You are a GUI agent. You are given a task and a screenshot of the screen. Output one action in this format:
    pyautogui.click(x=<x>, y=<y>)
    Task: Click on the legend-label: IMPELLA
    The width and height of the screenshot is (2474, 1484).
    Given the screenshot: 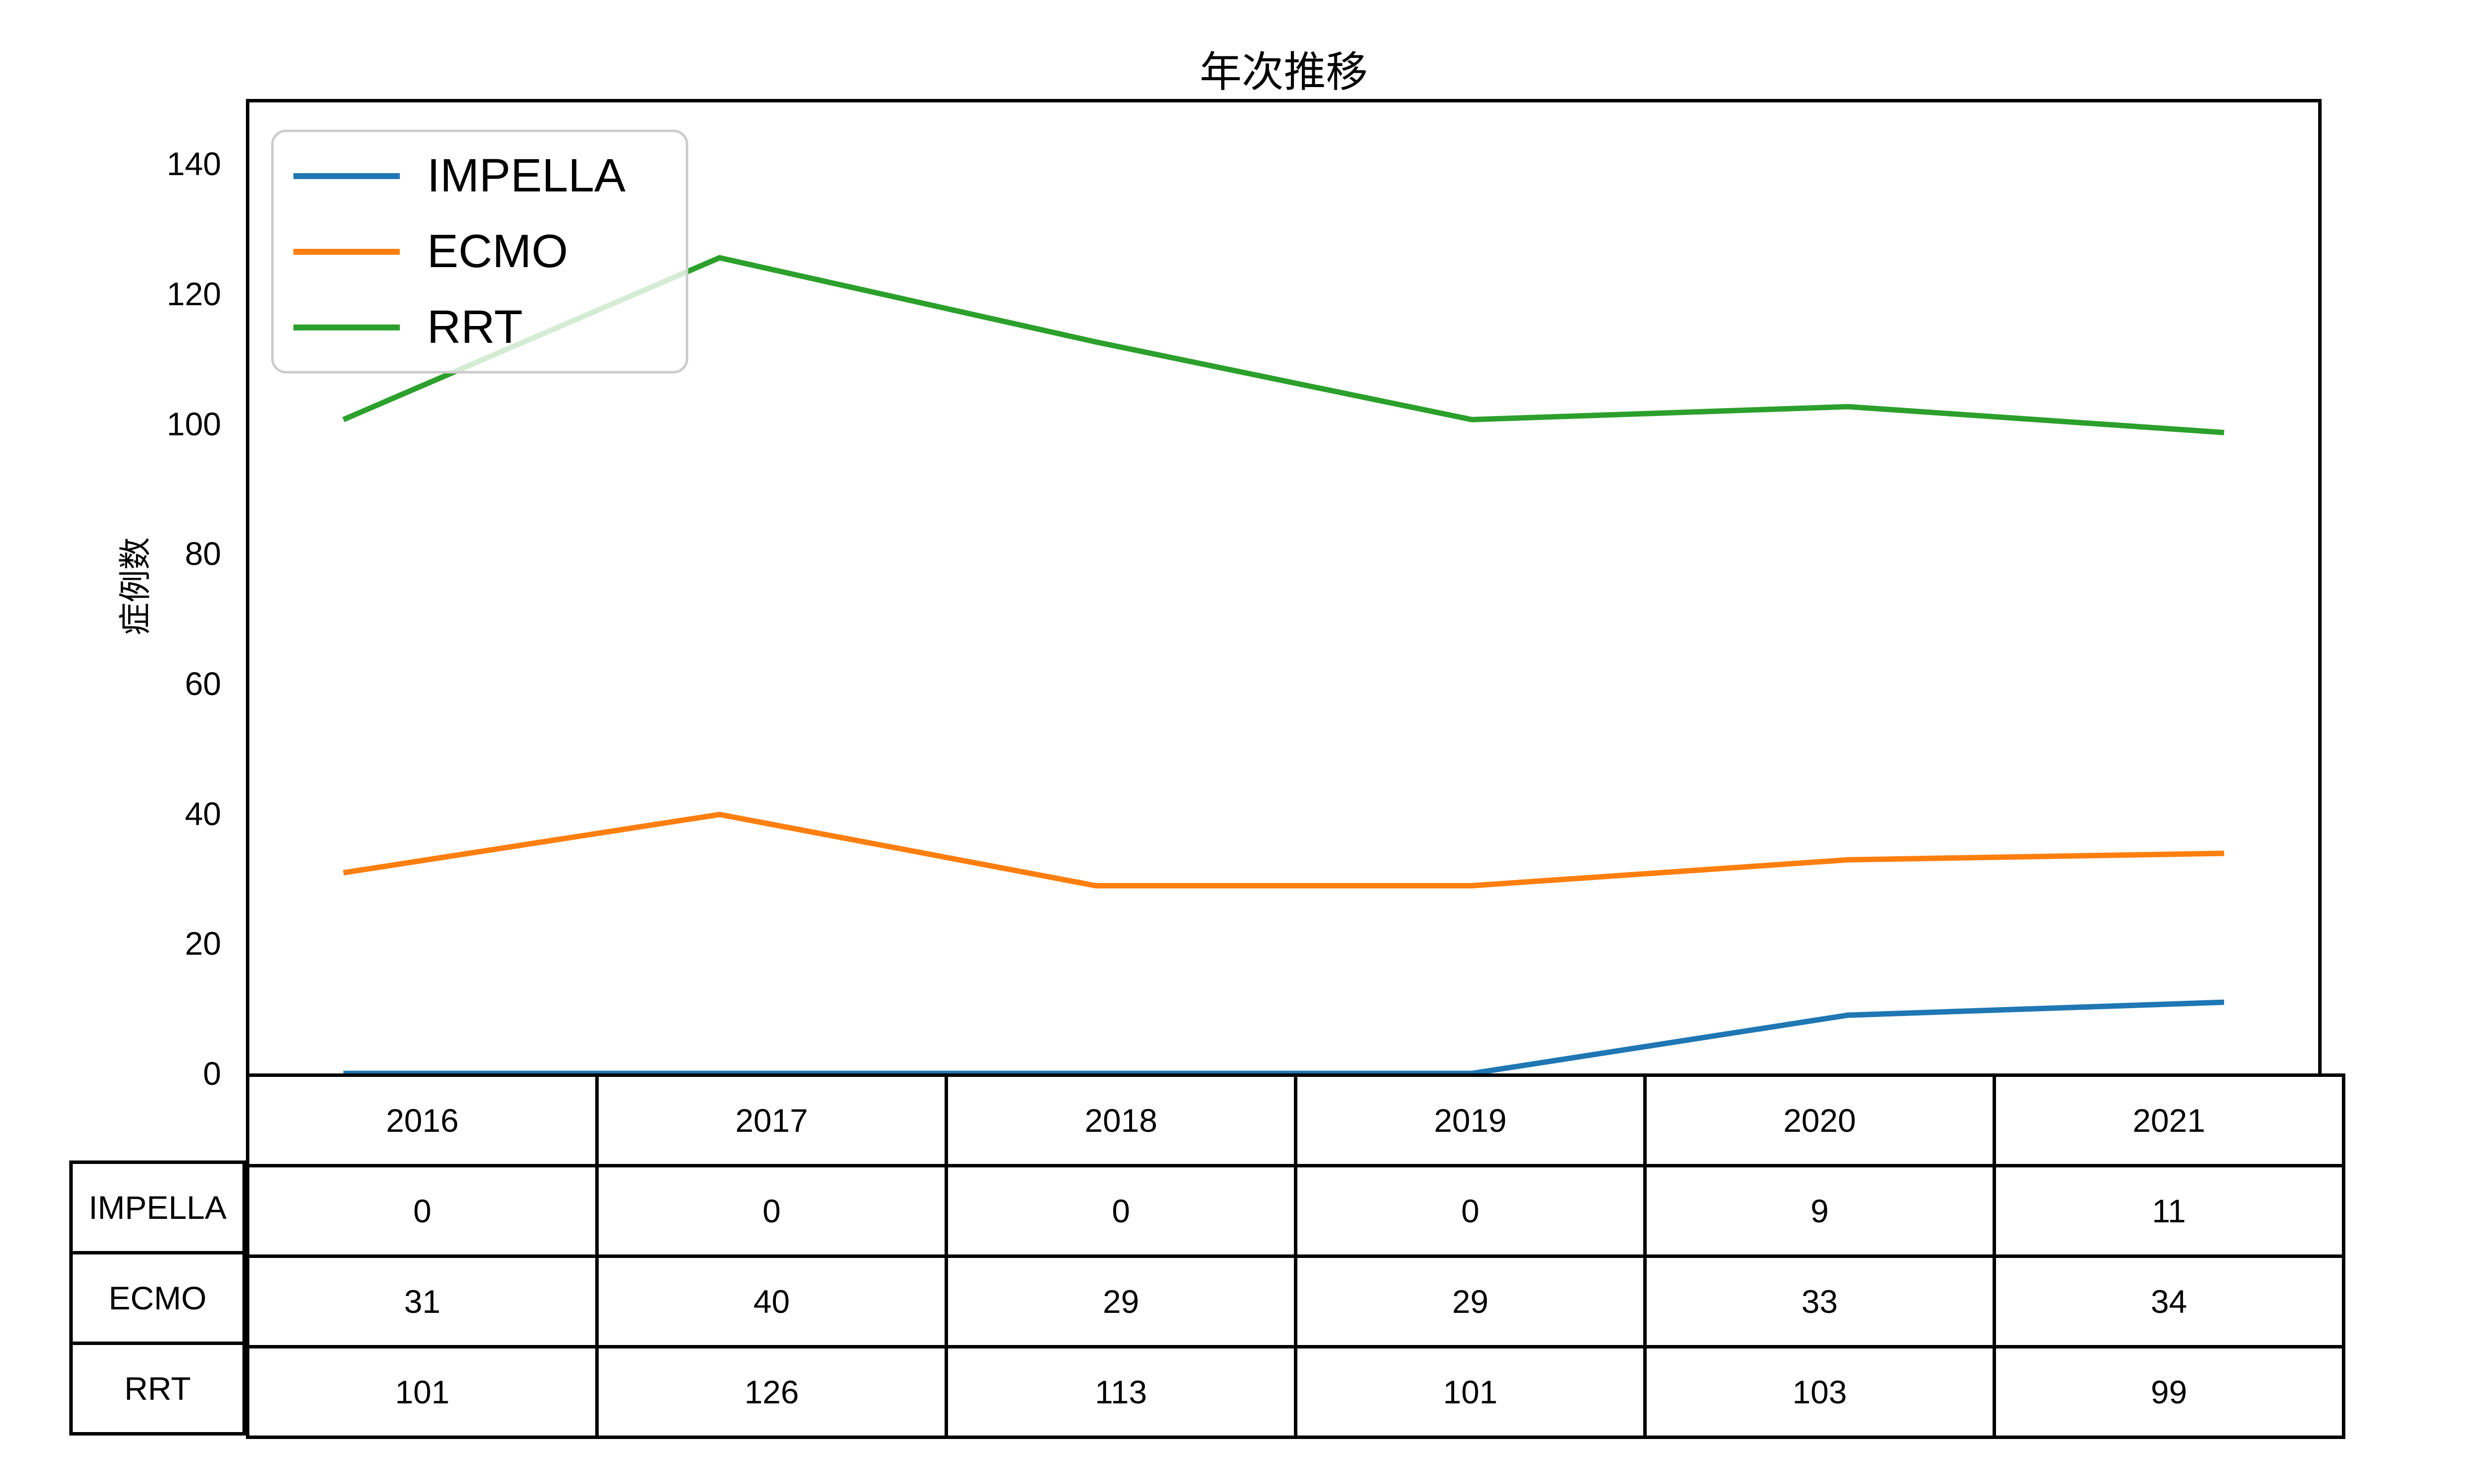 What is the action you would take?
    pyautogui.click(x=527, y=175)
    